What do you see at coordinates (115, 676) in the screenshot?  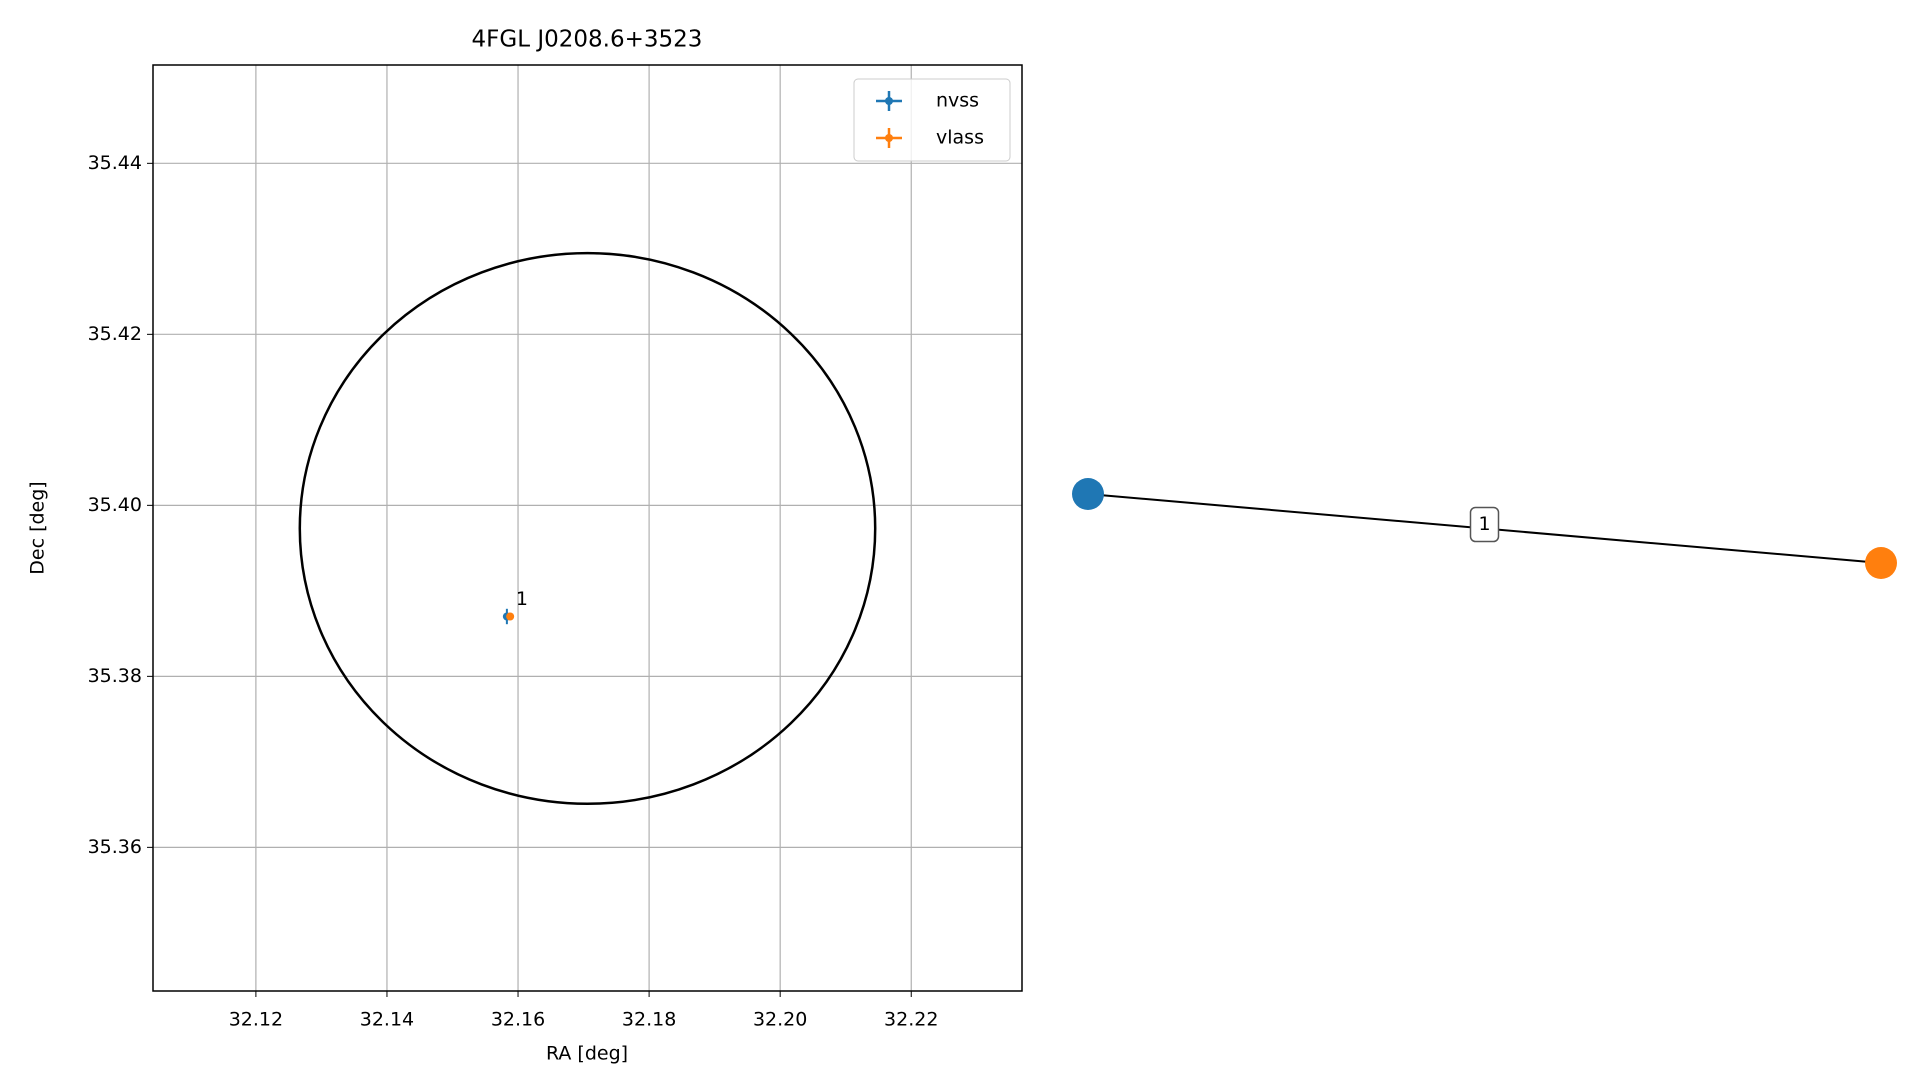 I see `y-tick-label: 35.38` at bounding box center [115, 676].